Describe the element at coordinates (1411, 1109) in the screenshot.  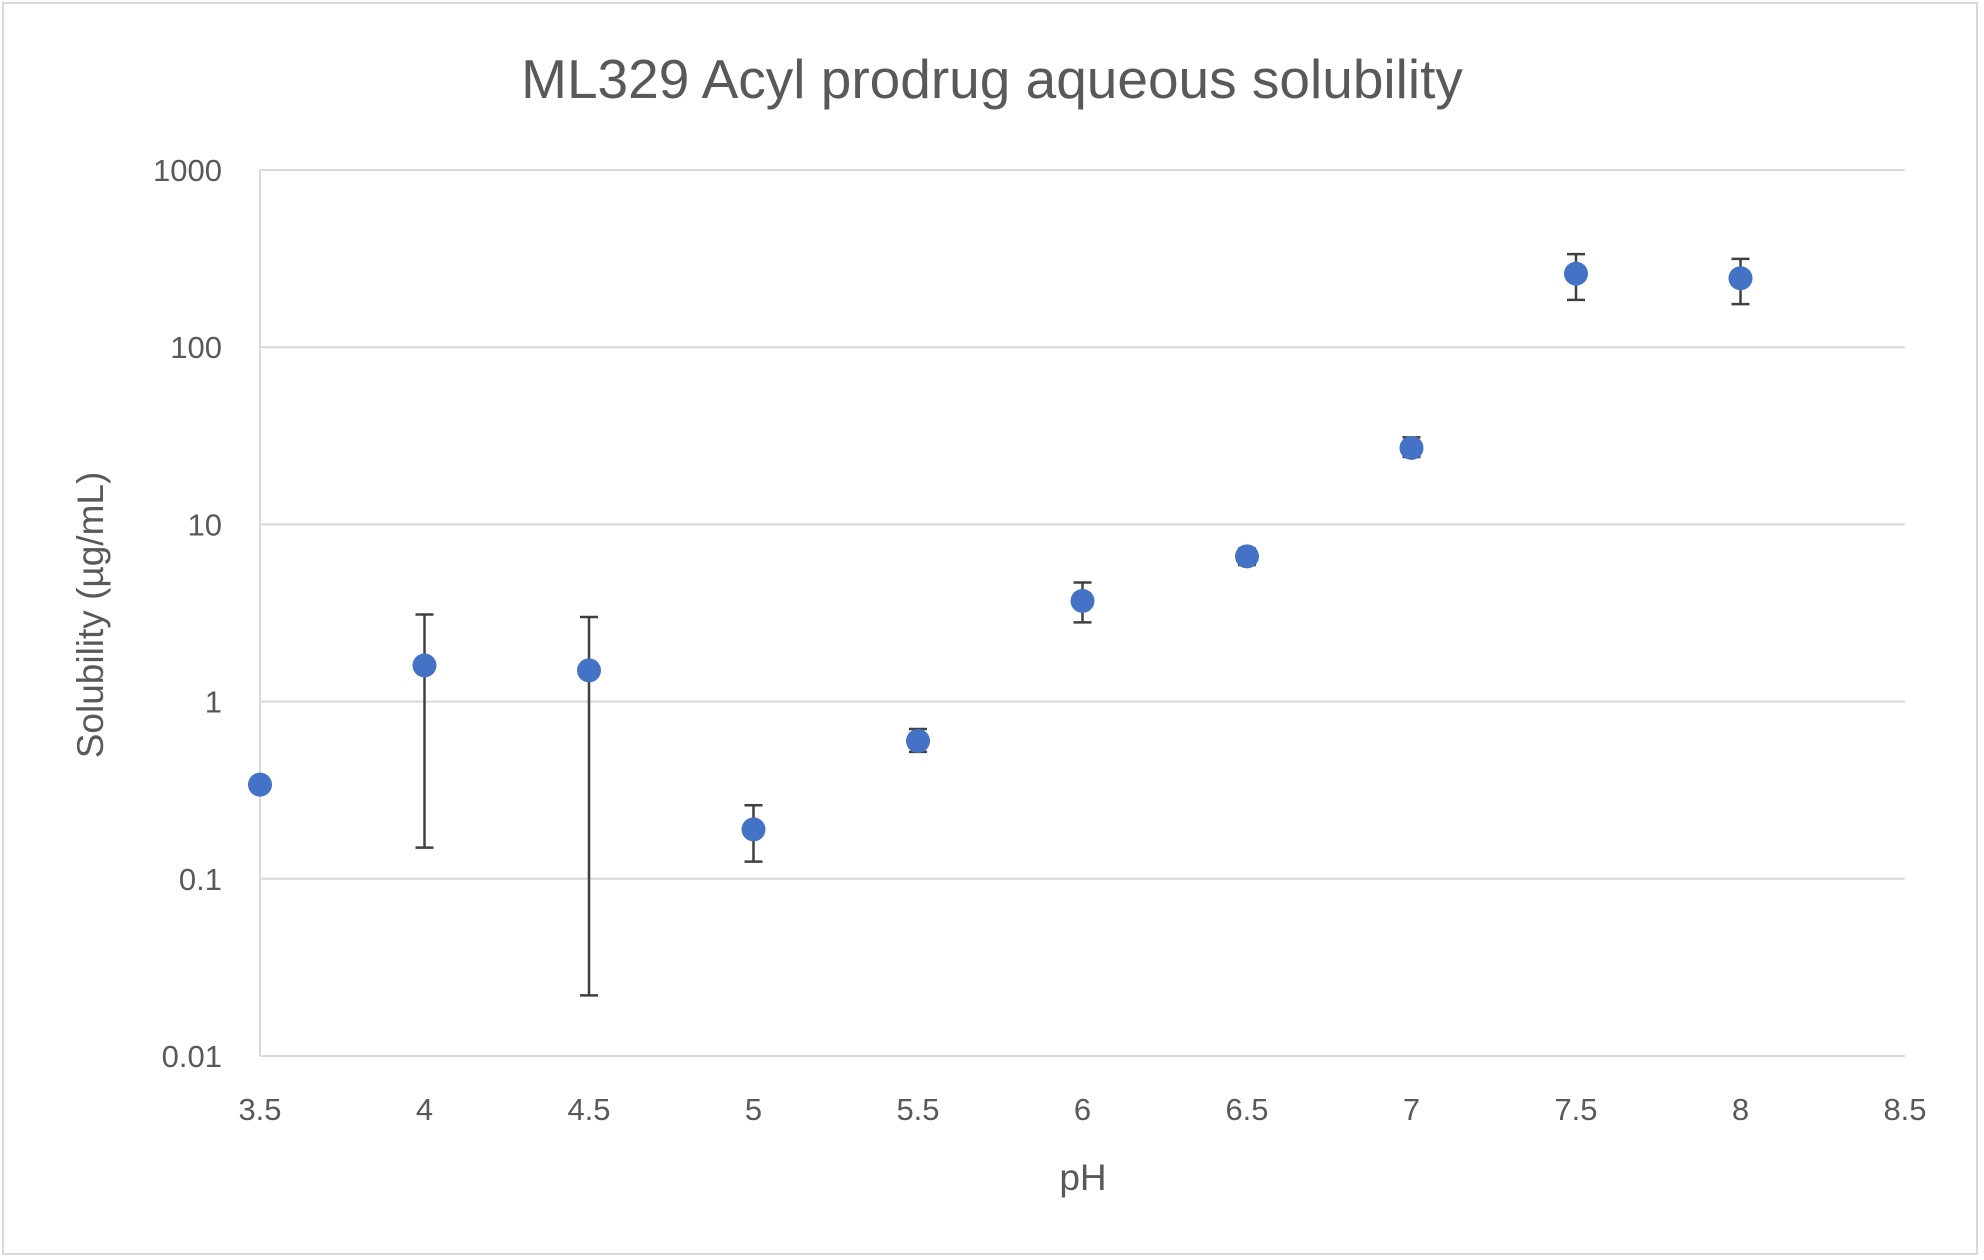
I see `x-tick-label: 7` at that location.